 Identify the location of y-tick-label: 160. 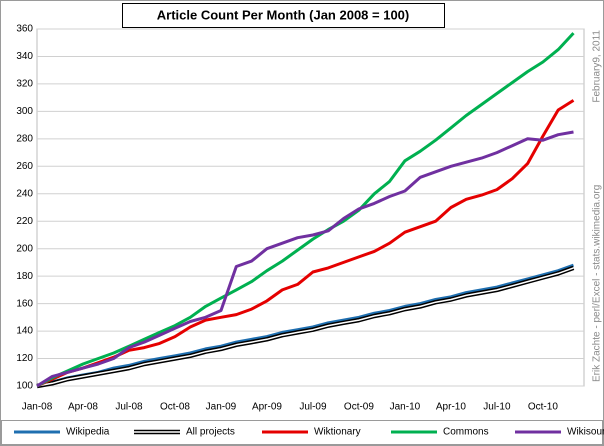
(24, 303).